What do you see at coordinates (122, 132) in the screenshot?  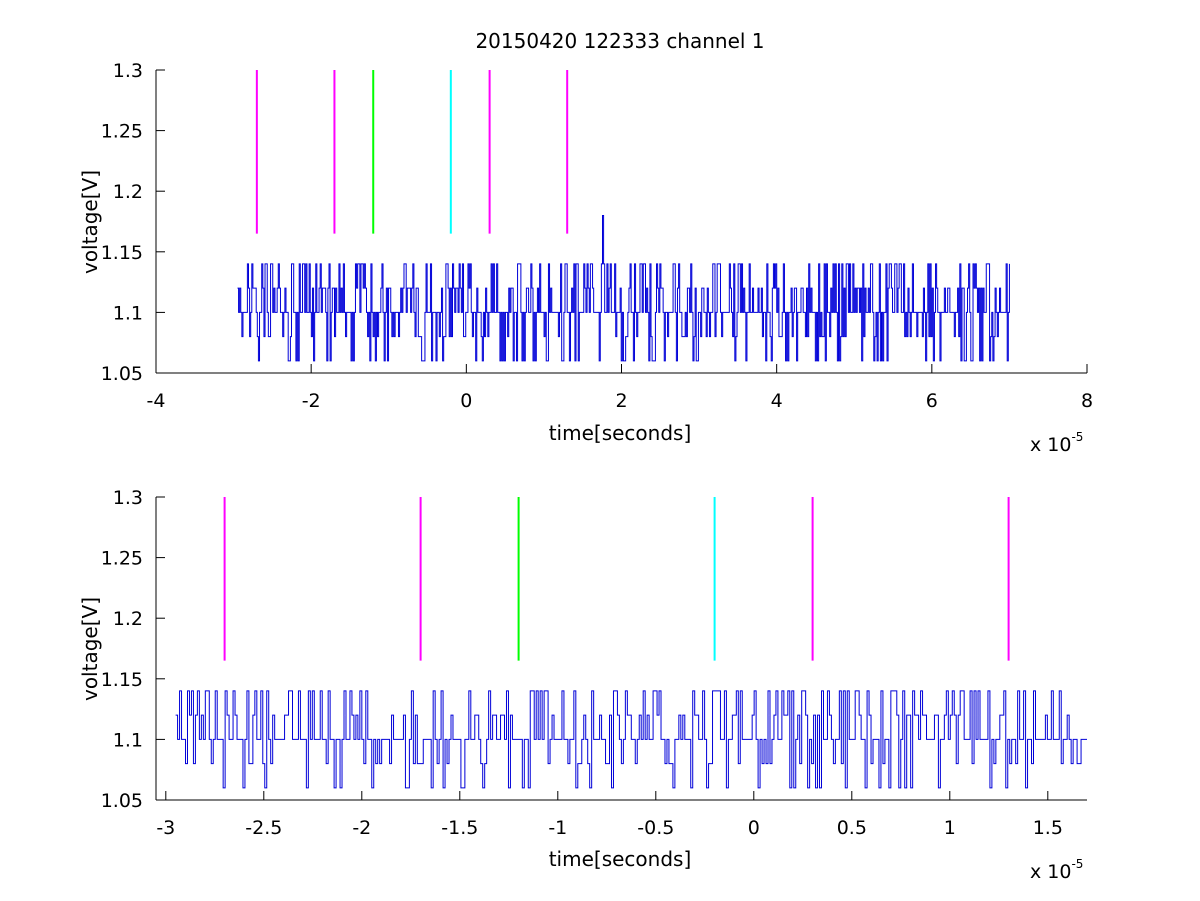 I see `top-plot-y-tick-label: 1.25` at bounding box center [122, 132].